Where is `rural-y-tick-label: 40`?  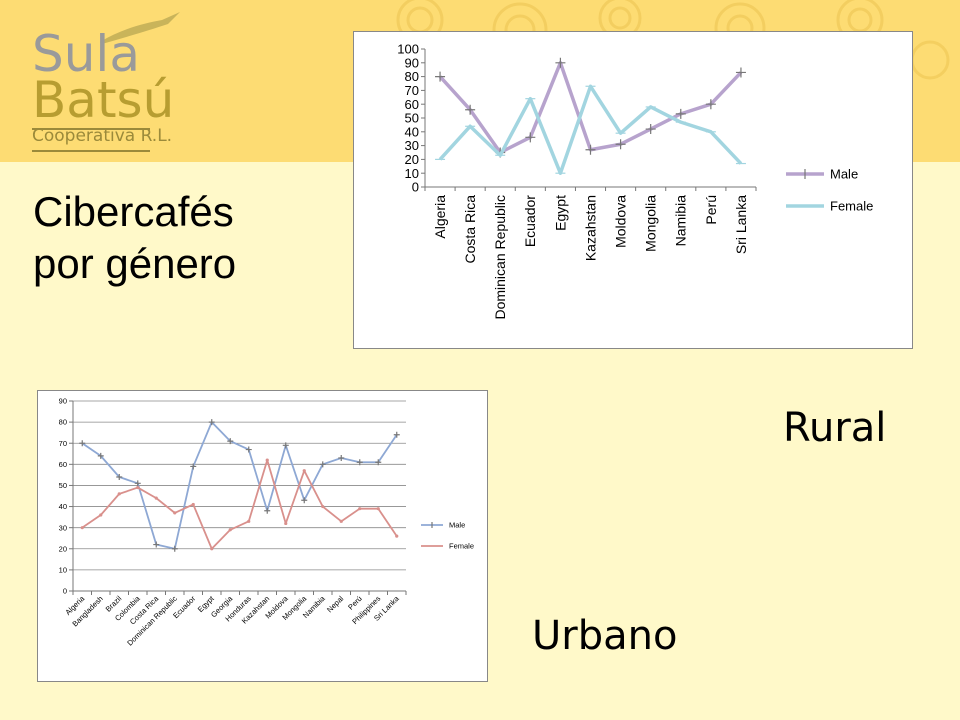
rural-y-tick-label: 40 is located at coordinates (412, 131).